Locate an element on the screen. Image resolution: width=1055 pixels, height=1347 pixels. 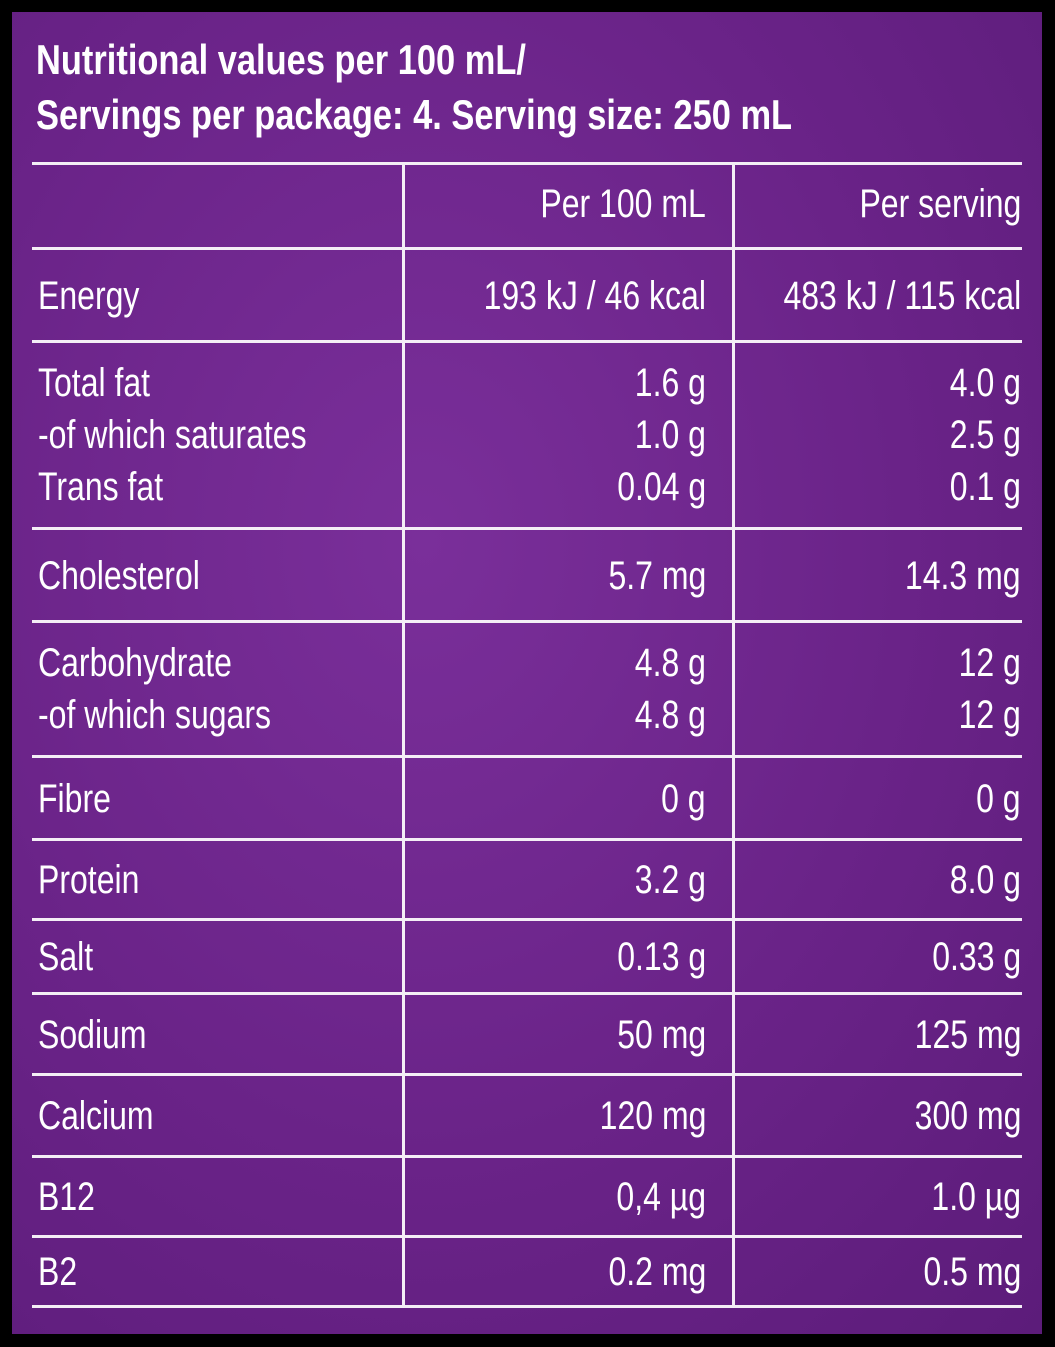
nutrient-label: -of which sugars is located at coordinates (154, 715).